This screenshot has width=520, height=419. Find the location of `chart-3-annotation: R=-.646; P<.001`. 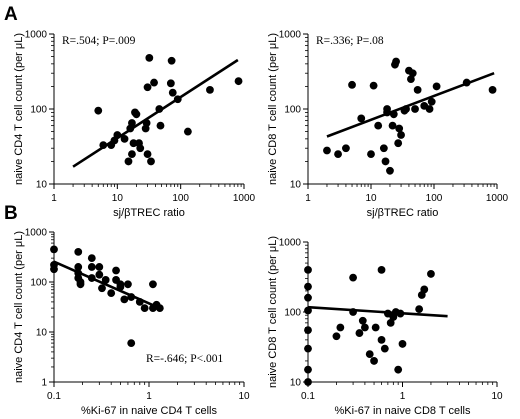

chart-3-annotation: R=-.646; P<.001 is located at coordinates (184, 359).